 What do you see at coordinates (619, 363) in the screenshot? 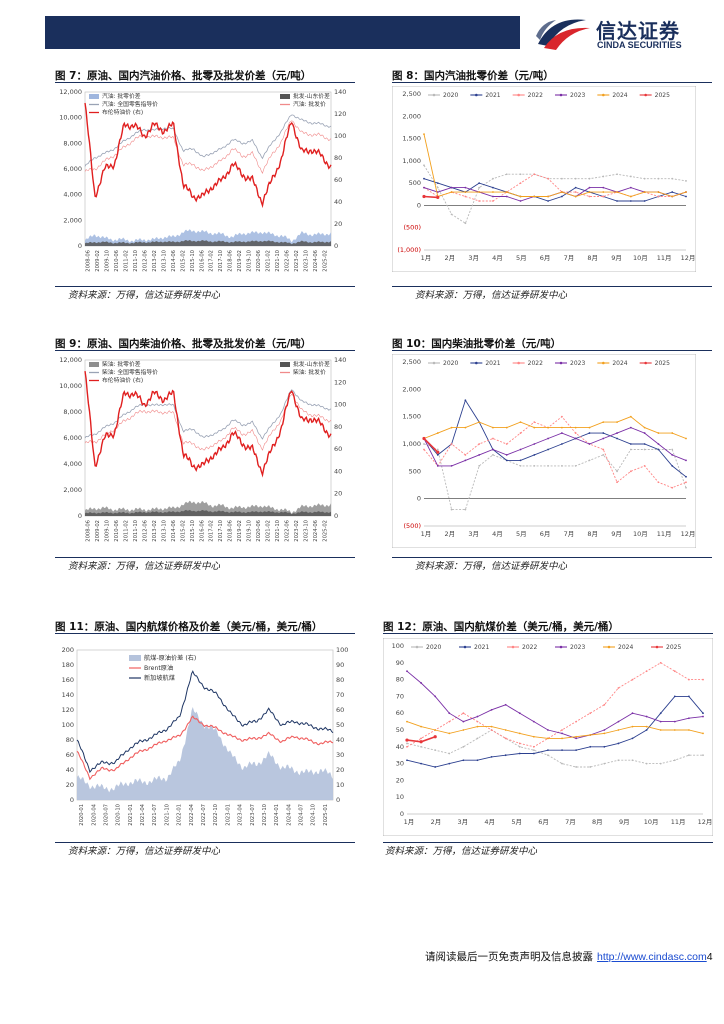
I see `fig10-legend-label: 2024` at bounding box center [619, 363].